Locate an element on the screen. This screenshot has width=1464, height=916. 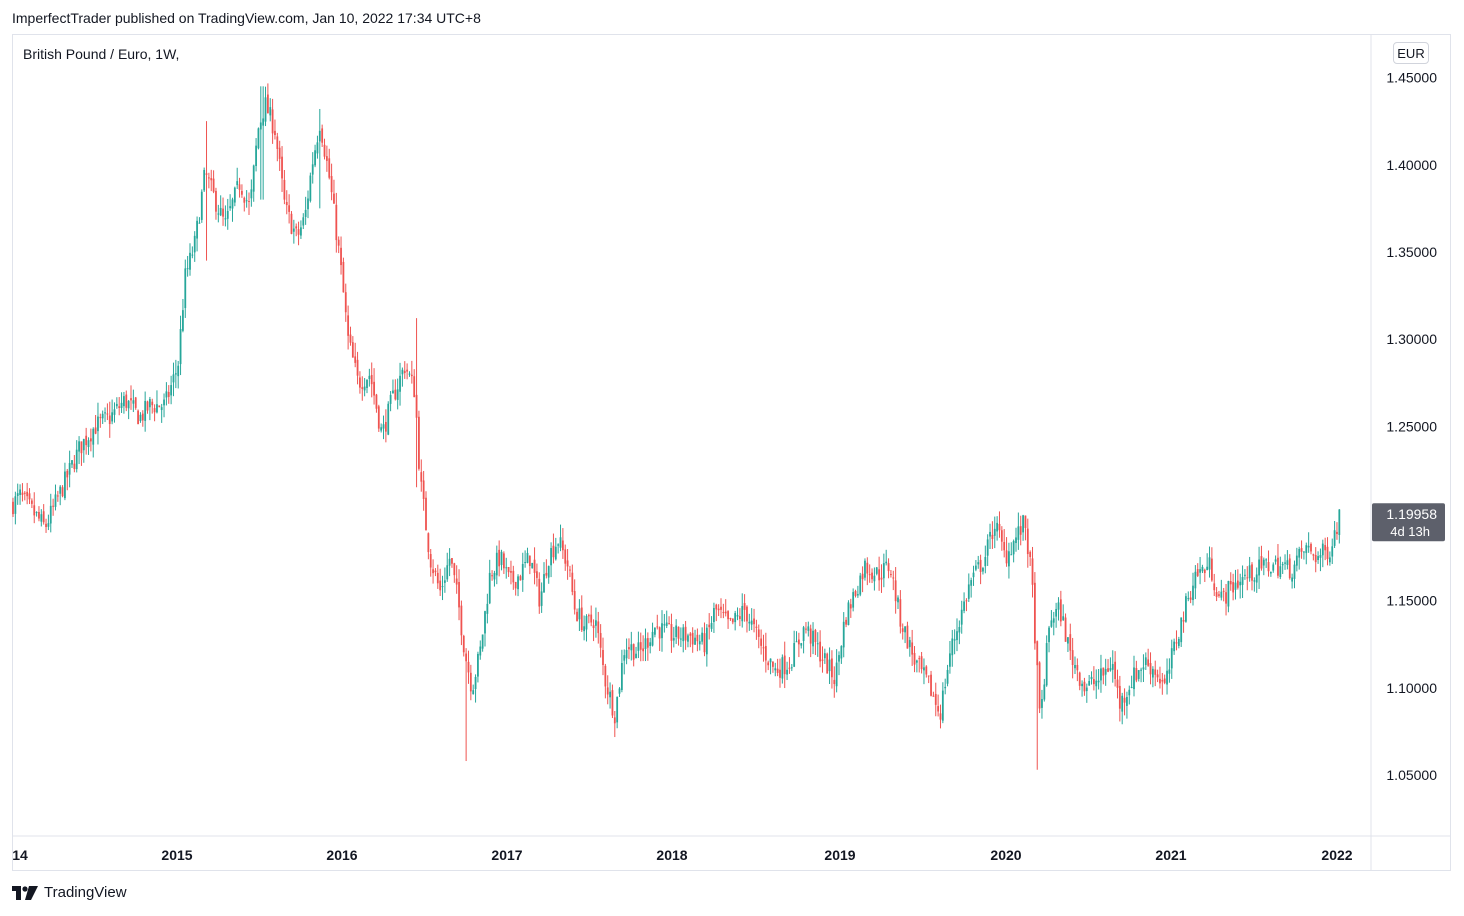
tradingview-logo: TradingView is located at coordinates (69, 892).